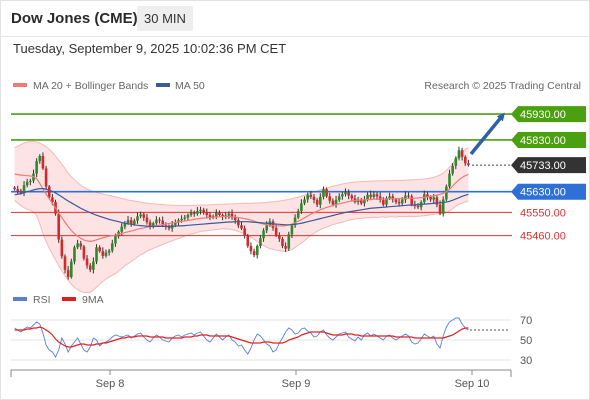 Image resolution: width=590 pixels, height=400 pixels. What do you see at coordinates (526, 341) in the screenshot?
I see `rsi-tick-label: 50` at bounding box center [526, 341].